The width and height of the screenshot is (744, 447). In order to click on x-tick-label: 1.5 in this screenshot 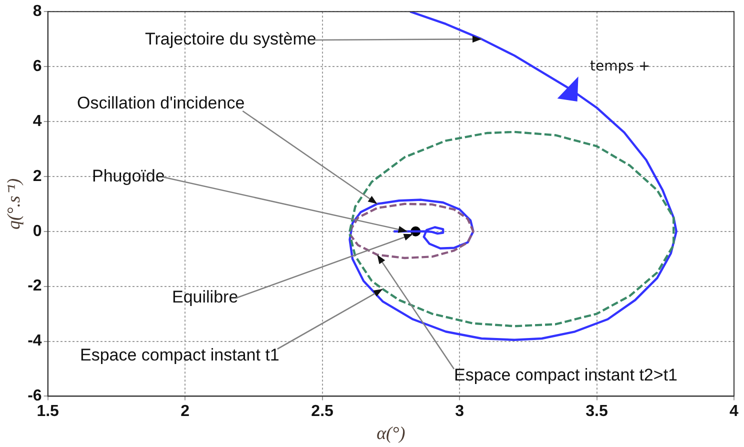, I will do `click(48, 411)`.